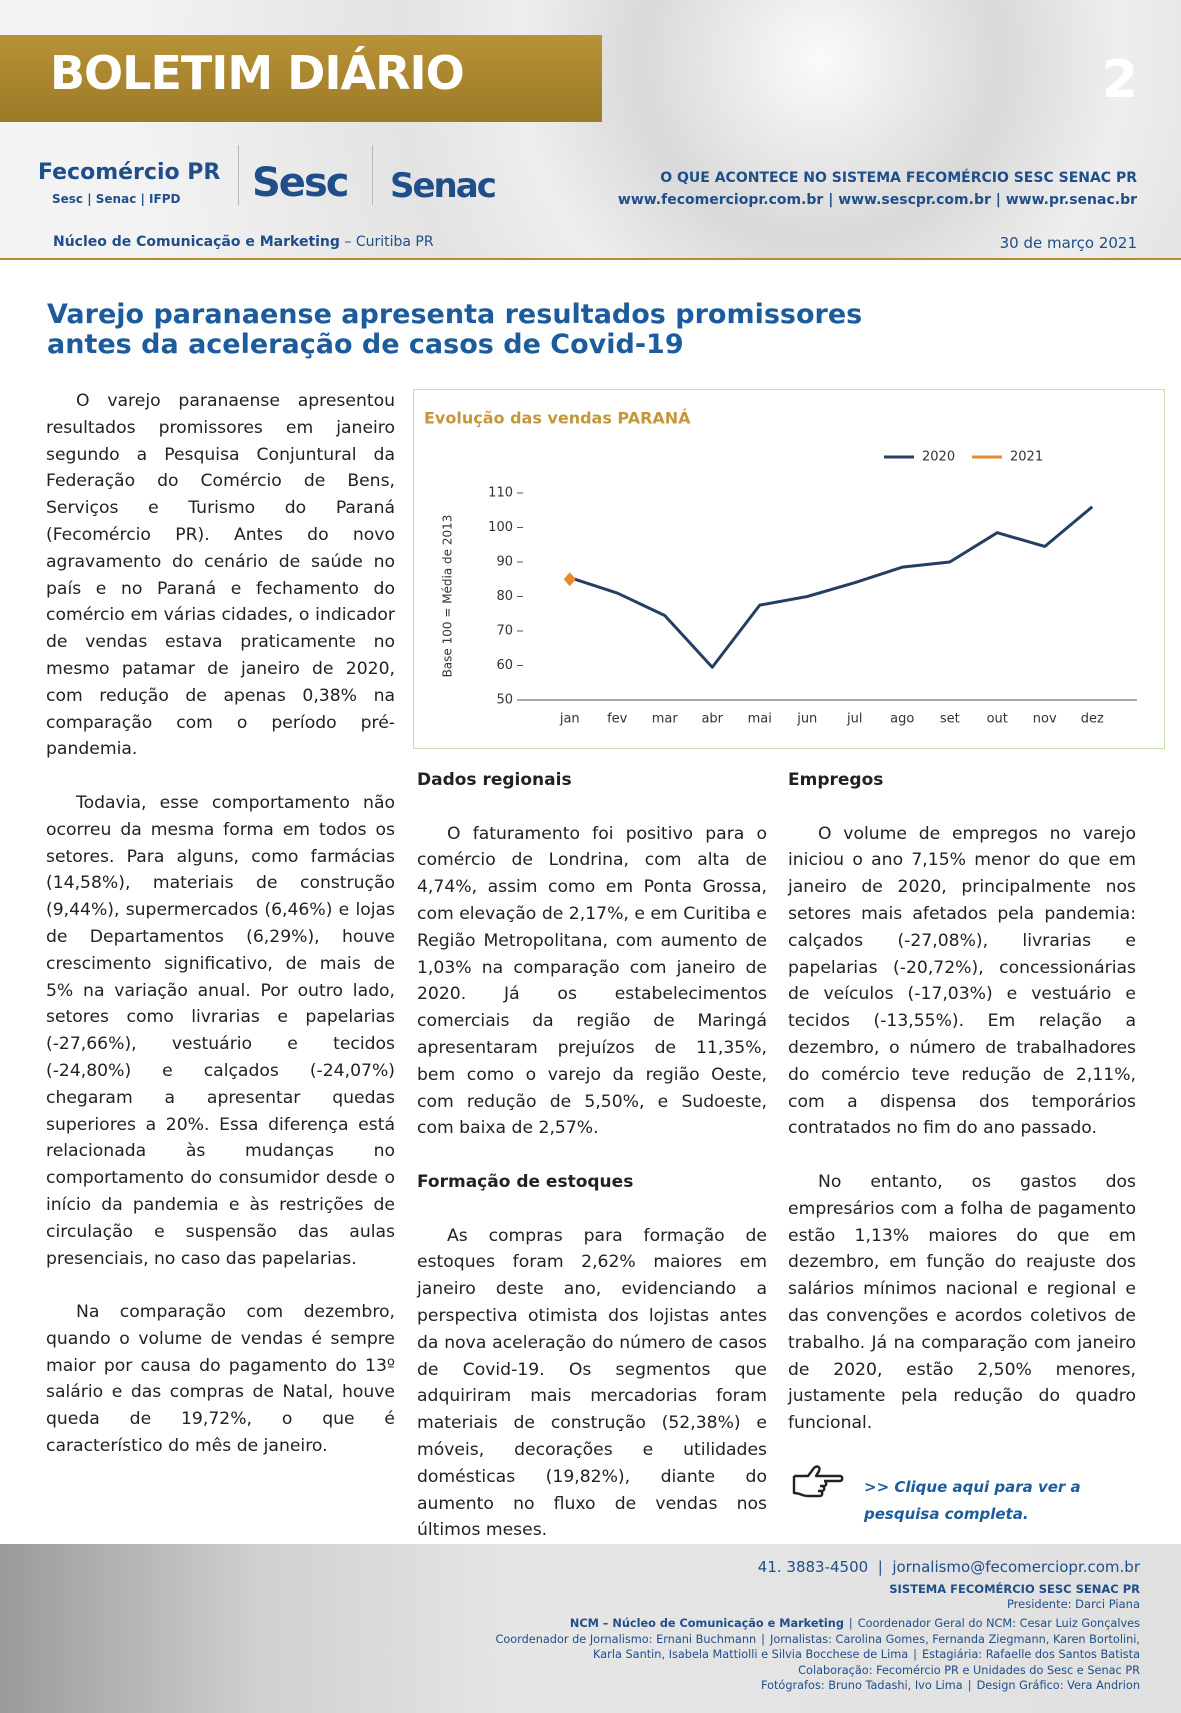 Image resolution: width=1181 pixels, height=1713 pixels. Describe the element at coordinates (813, 1567) in the screenshot. I see `phone: 41. 3883-4500` at that location.